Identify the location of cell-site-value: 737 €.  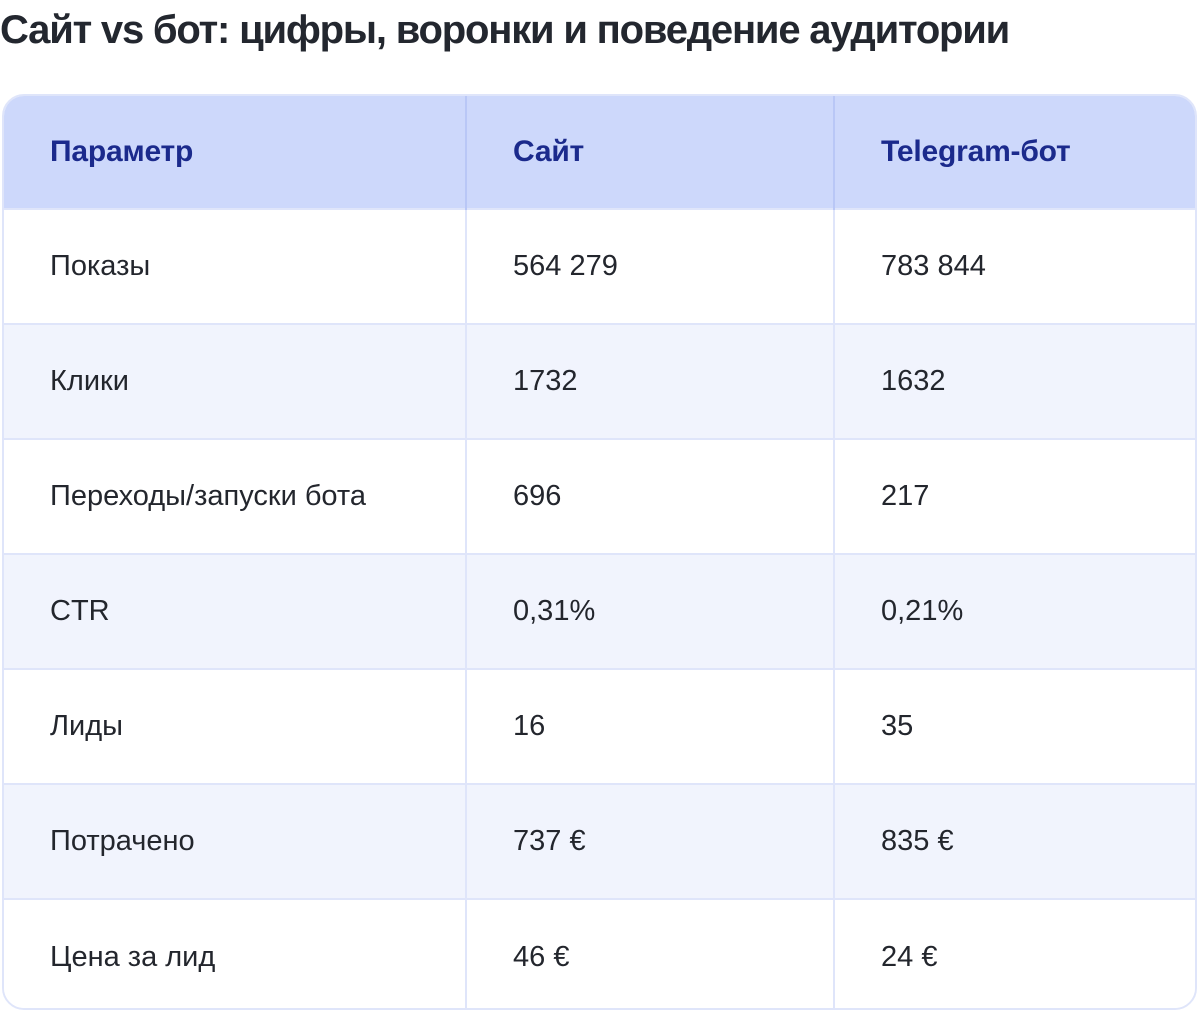
(650, 841).